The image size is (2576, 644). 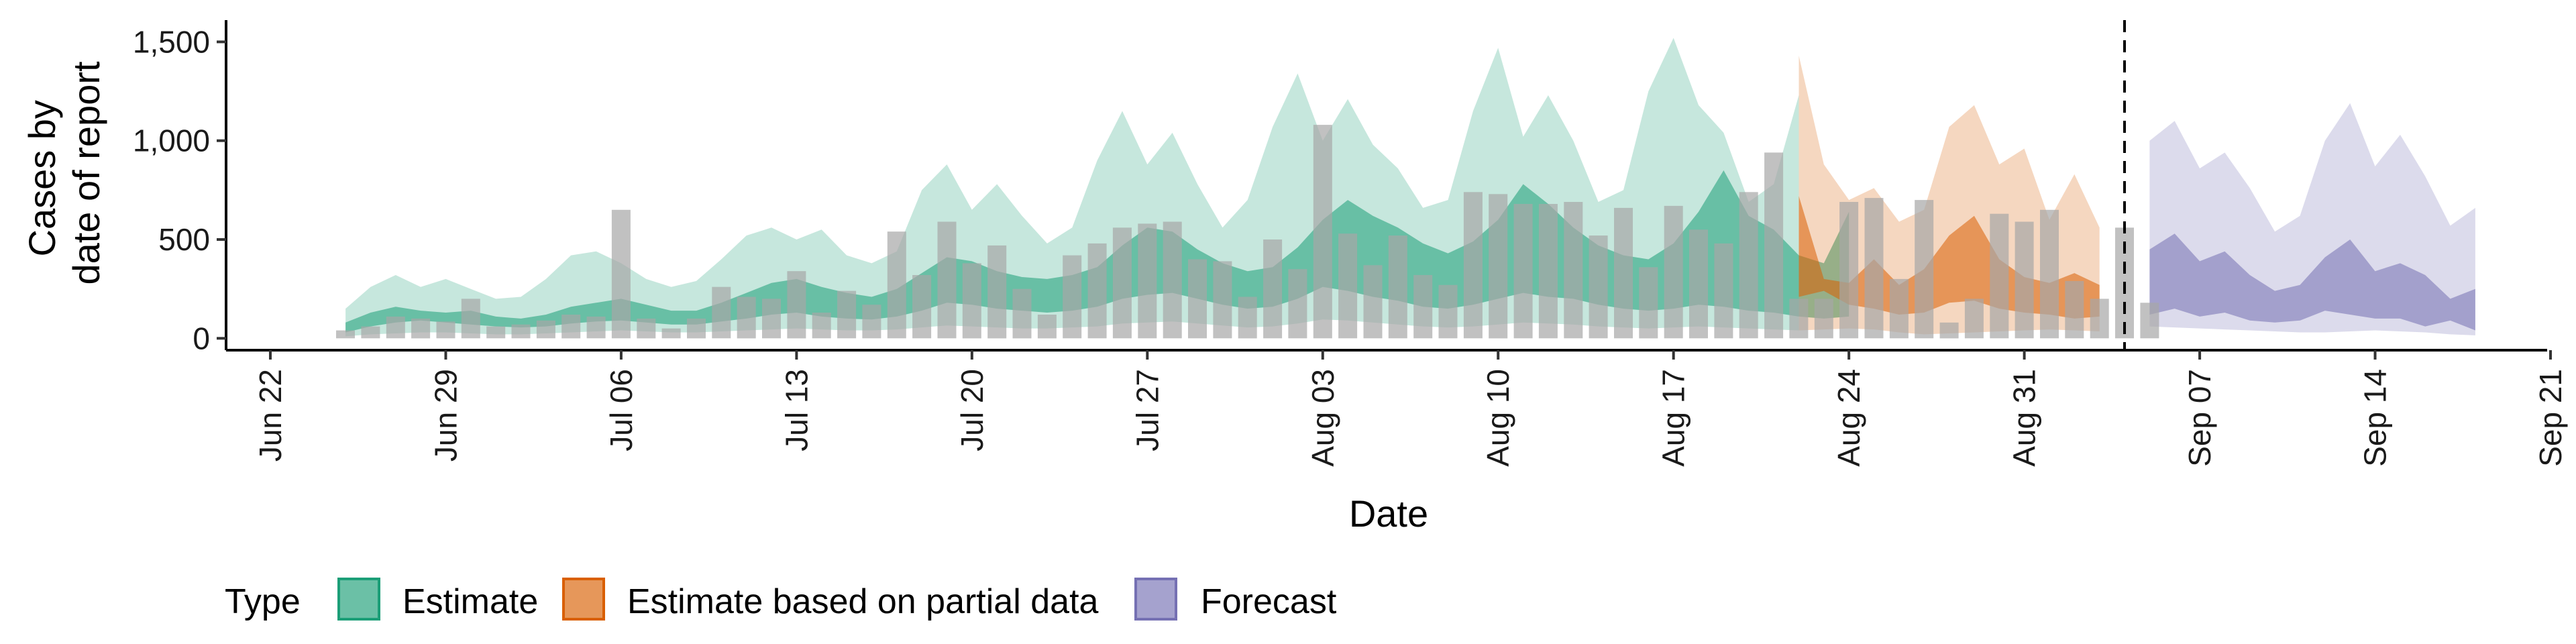 What do you see at coordinates (863, 601) in the screenshot?
I see `legend-label-partial: Estimate based on partial data` at bounding box center [863, 601].